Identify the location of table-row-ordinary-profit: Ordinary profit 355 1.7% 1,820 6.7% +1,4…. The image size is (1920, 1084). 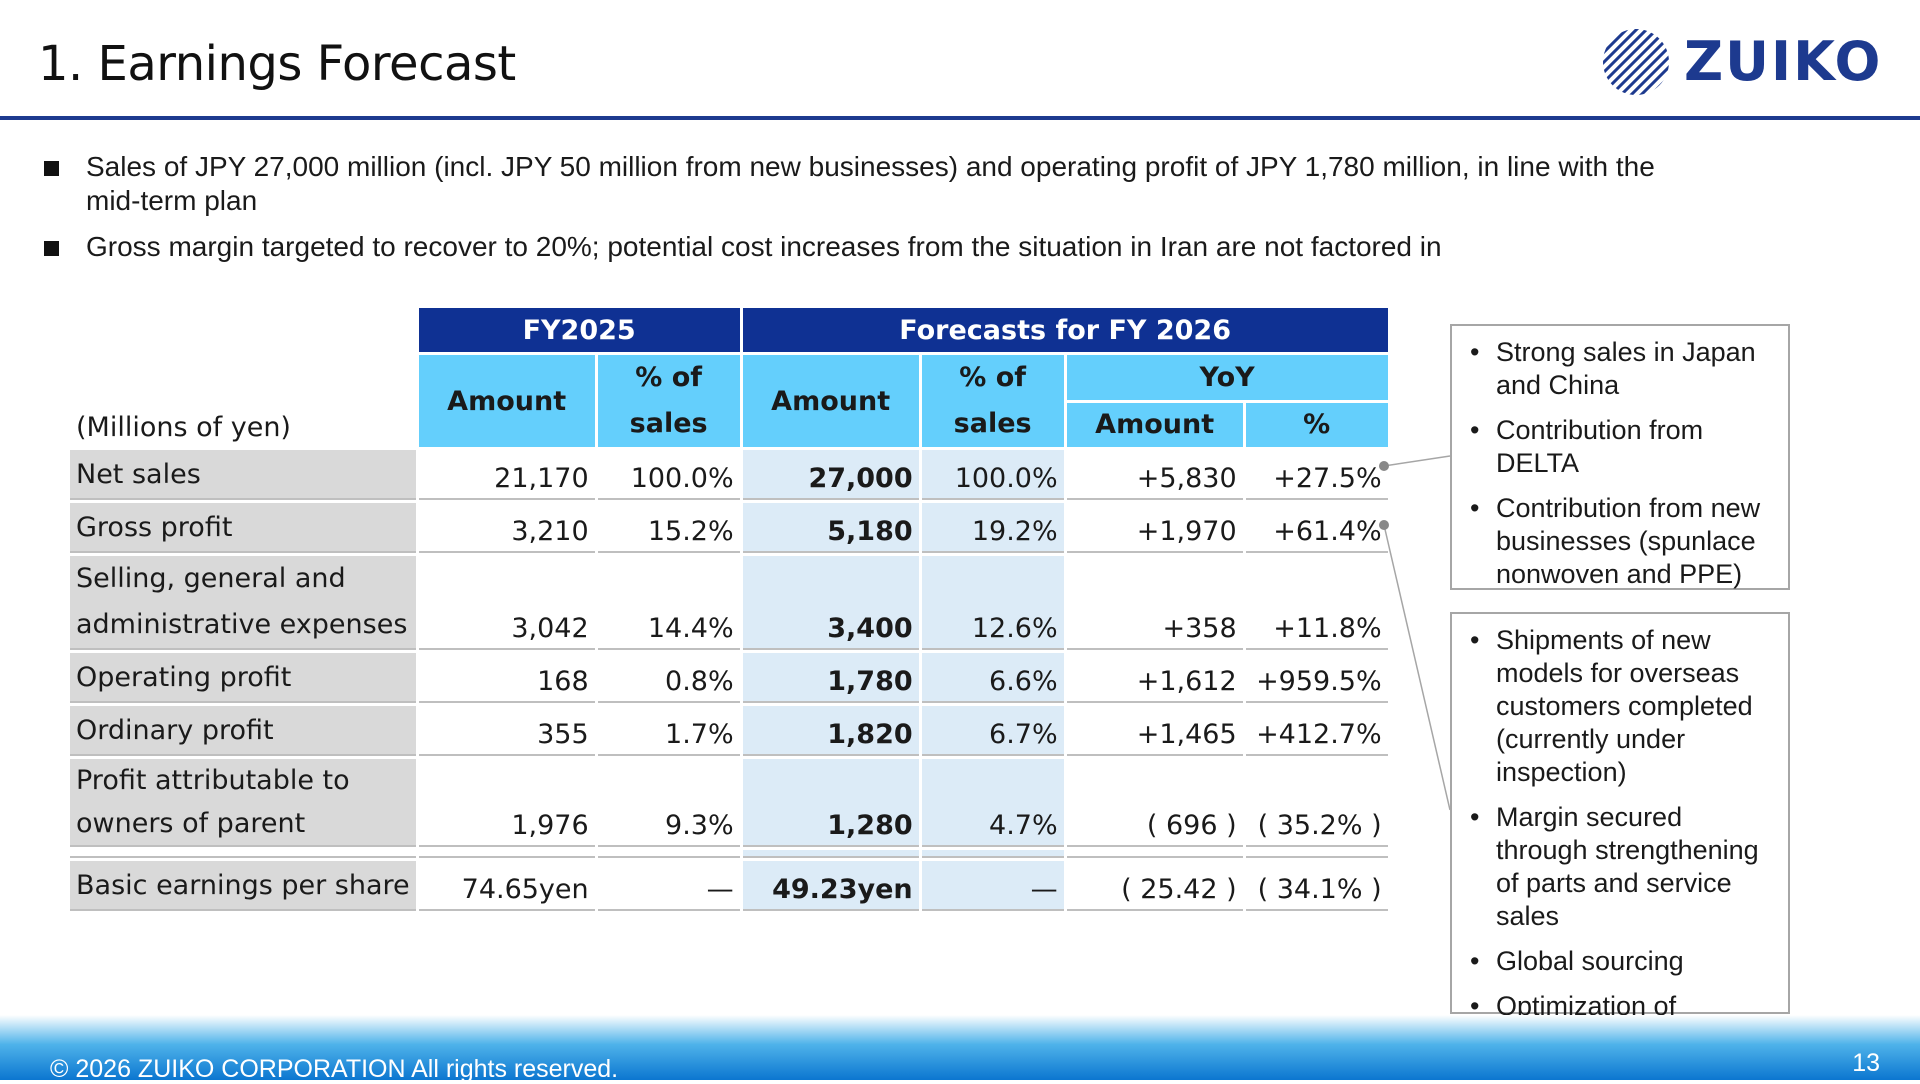
(729, 731).